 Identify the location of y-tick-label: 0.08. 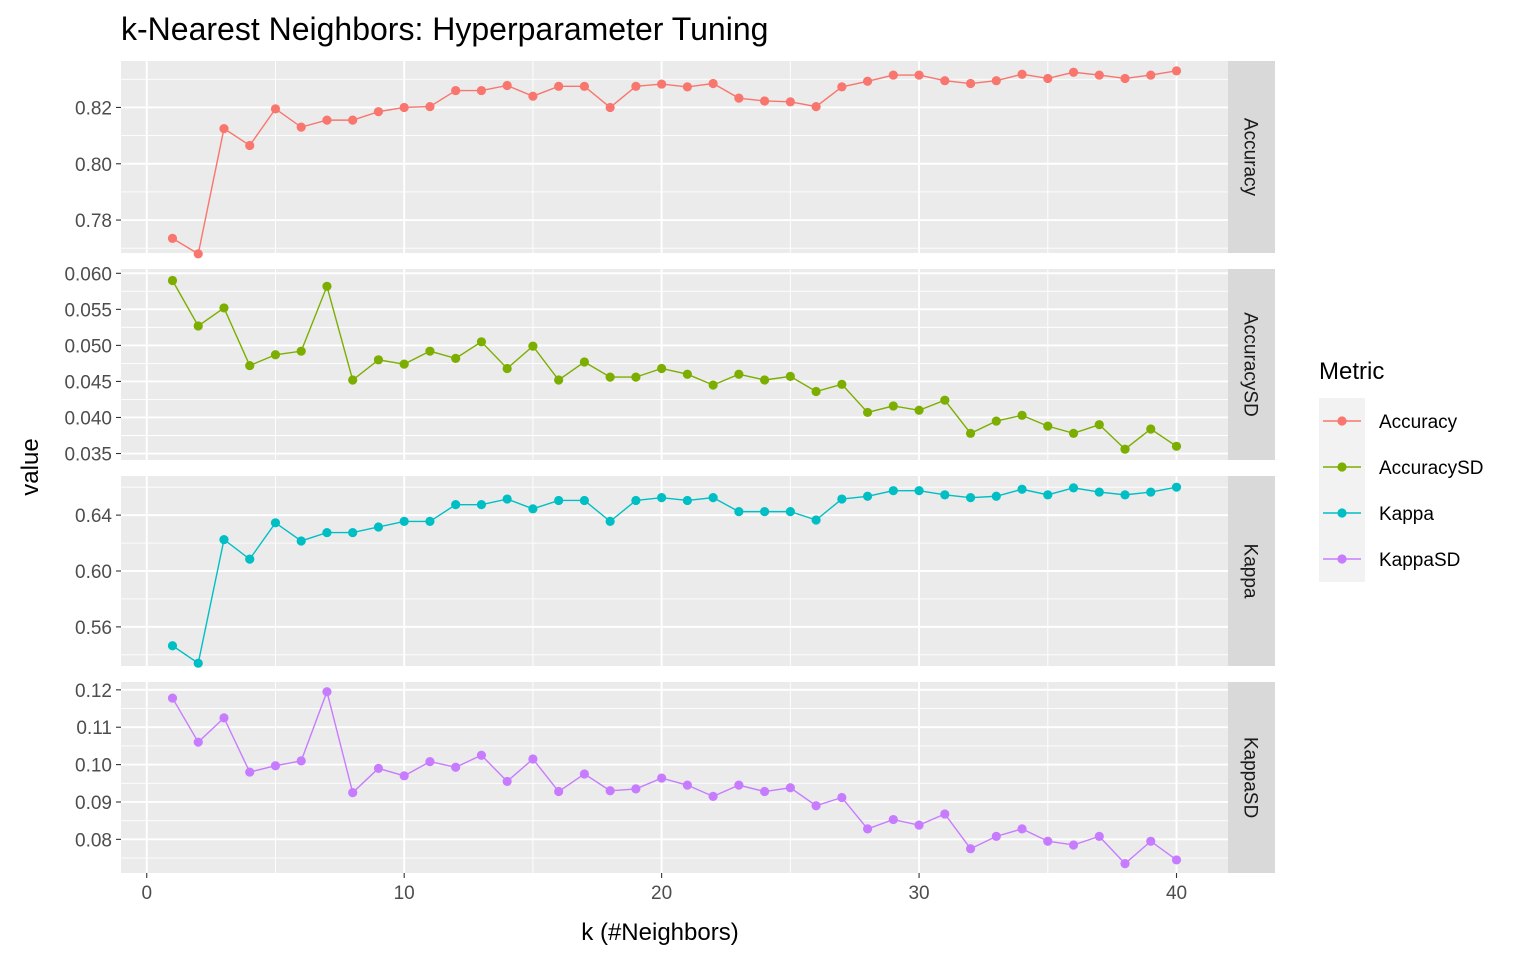
(93, 840).